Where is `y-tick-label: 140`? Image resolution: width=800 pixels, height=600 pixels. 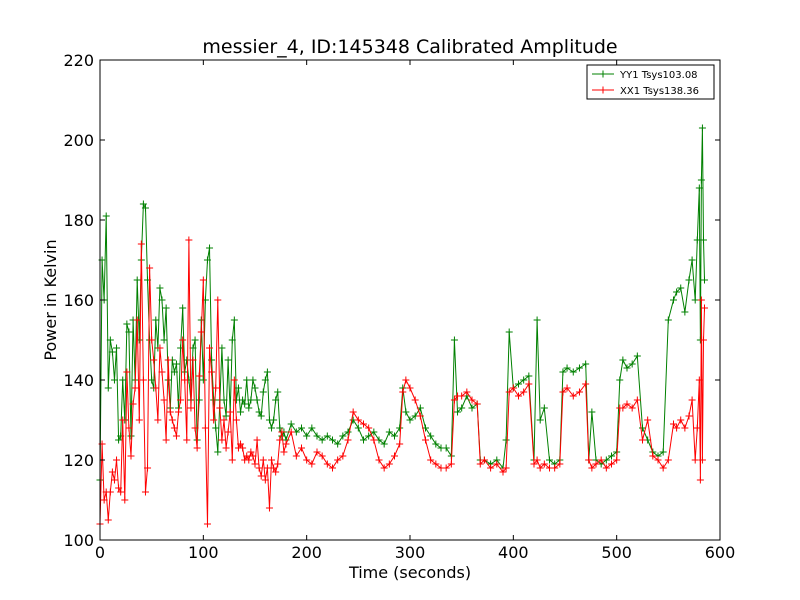 y-tick-label: 140 is located at coordinates (78, 380).